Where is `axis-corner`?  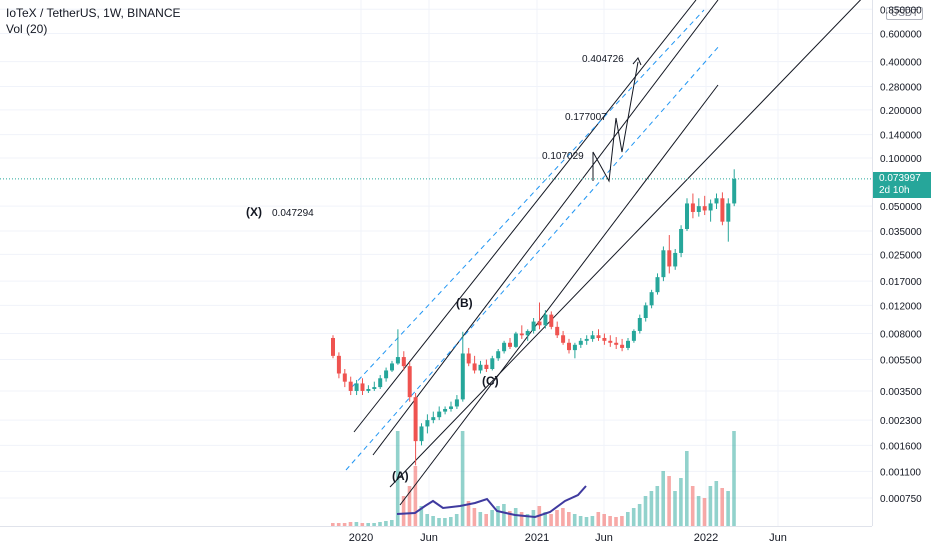
axis-corner is located at coordinates (902, 538).